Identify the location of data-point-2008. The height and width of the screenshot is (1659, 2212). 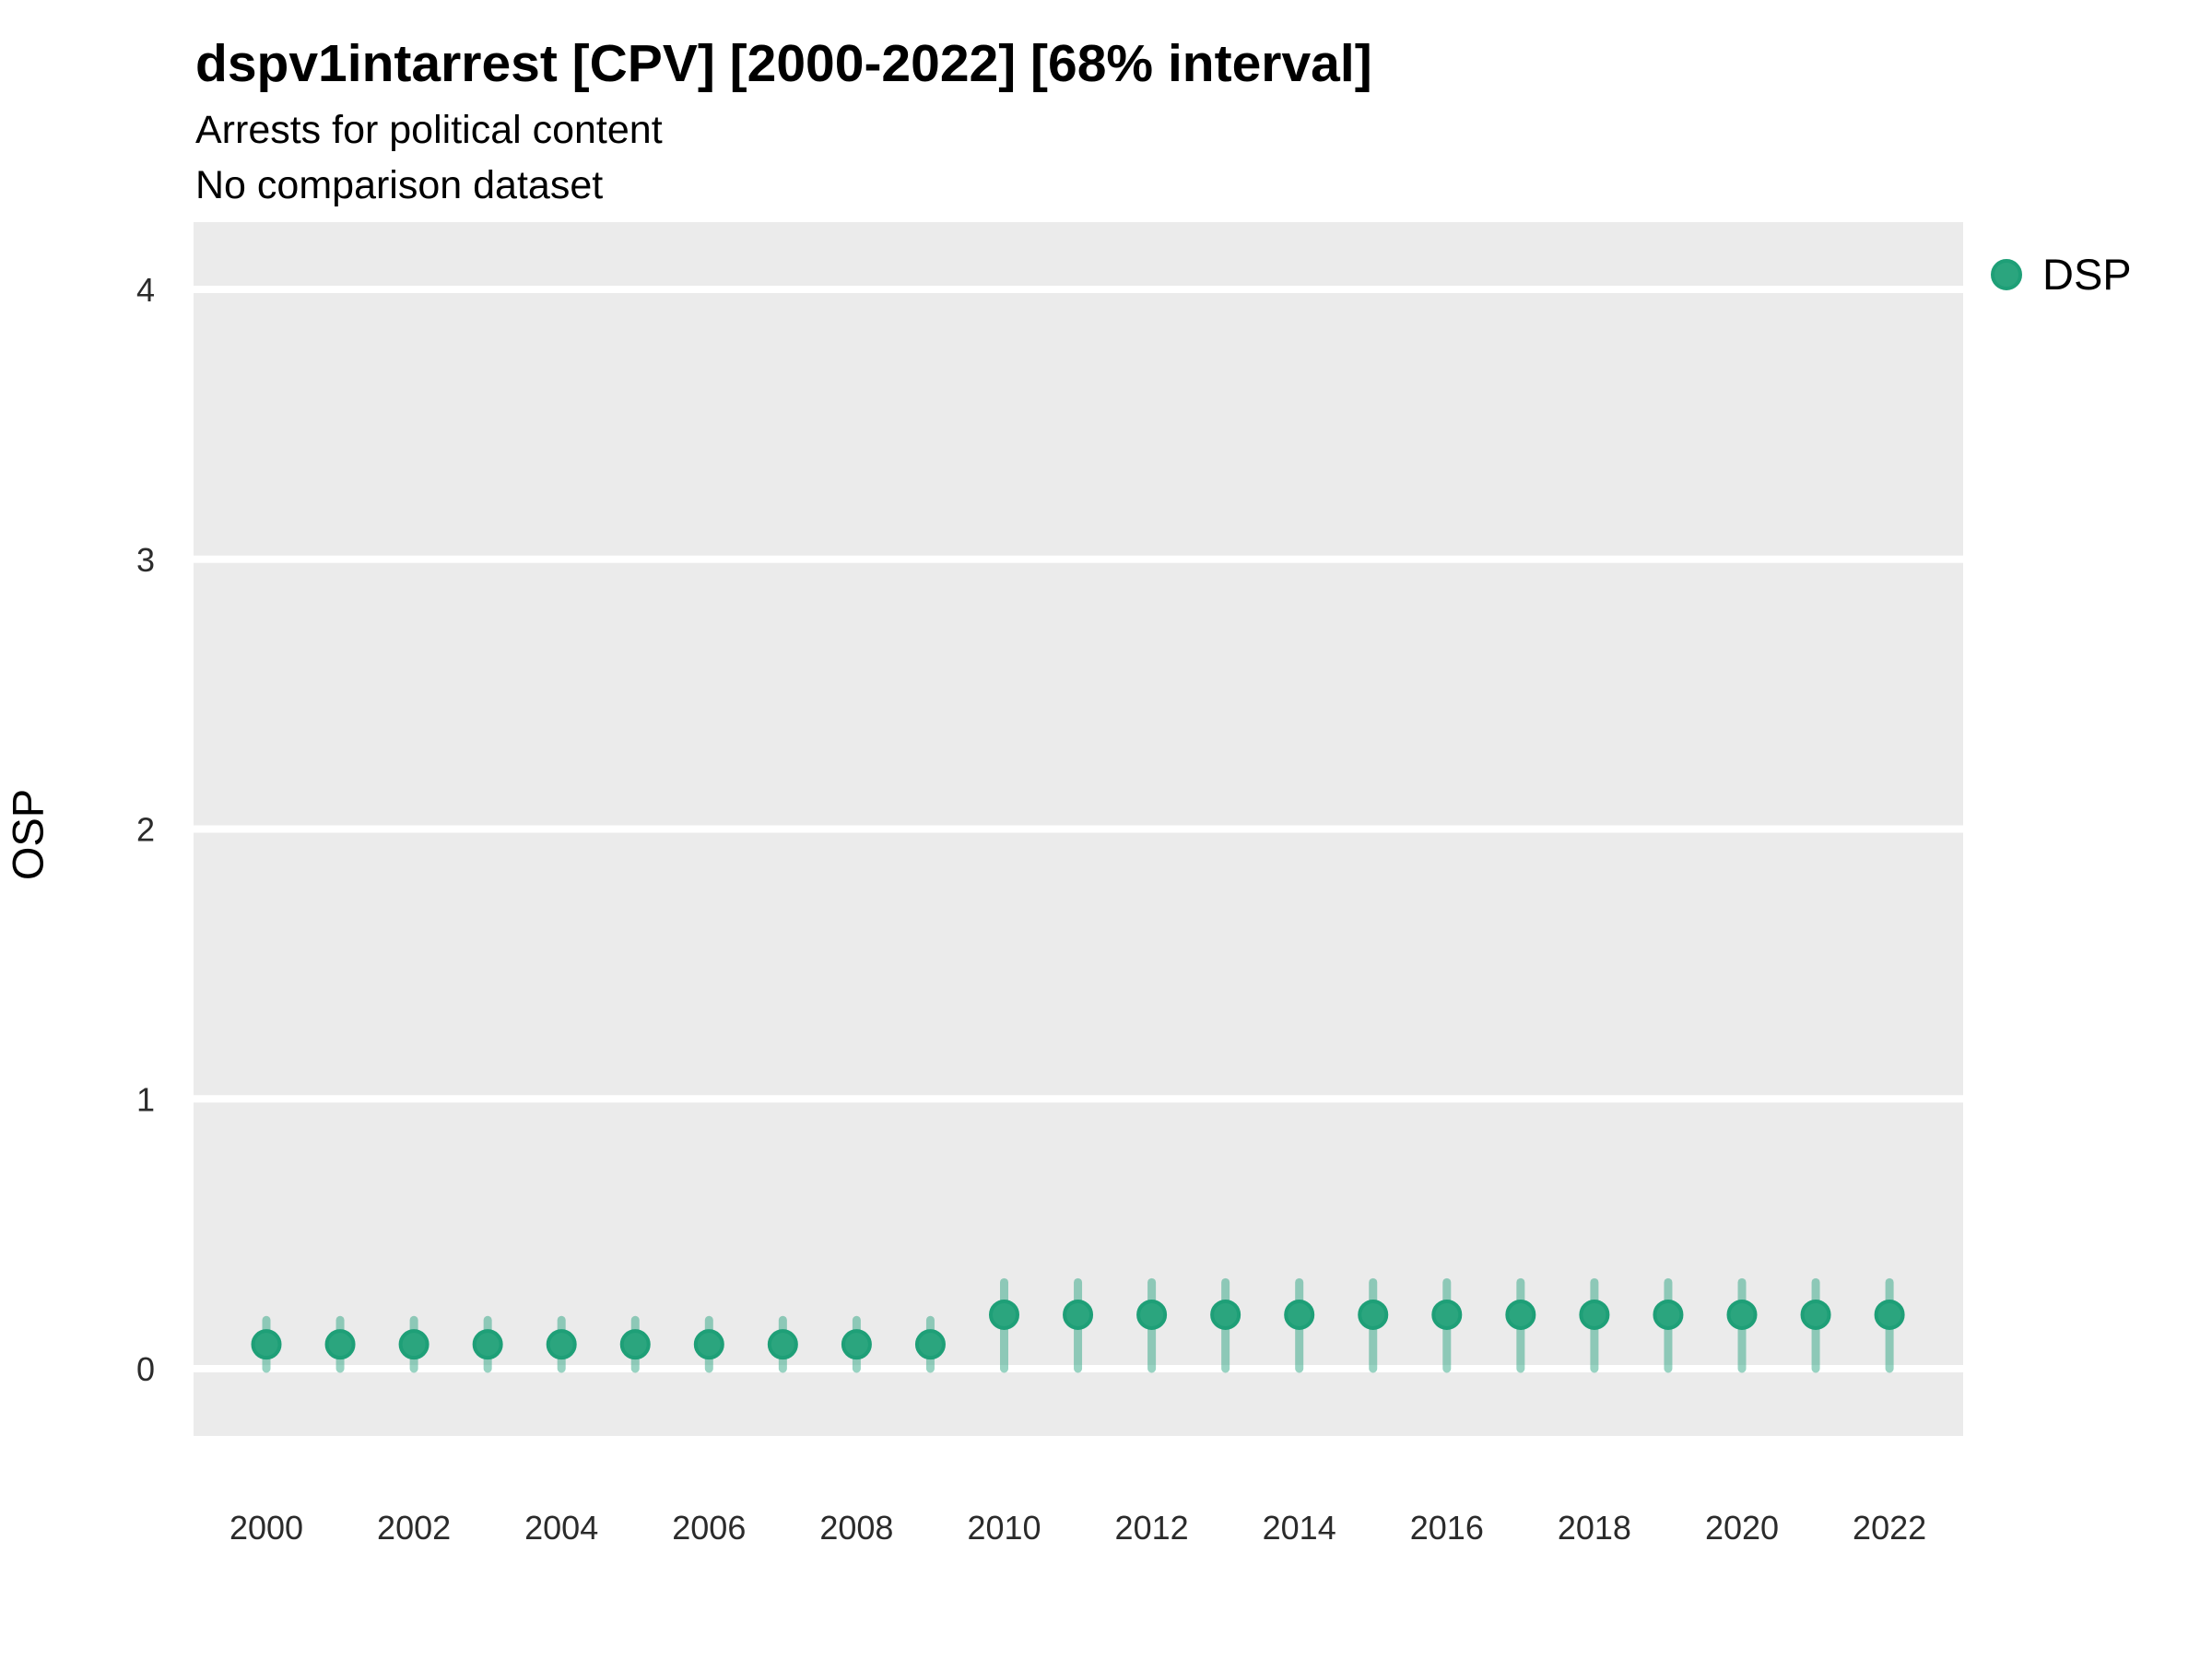
(856, 1344).